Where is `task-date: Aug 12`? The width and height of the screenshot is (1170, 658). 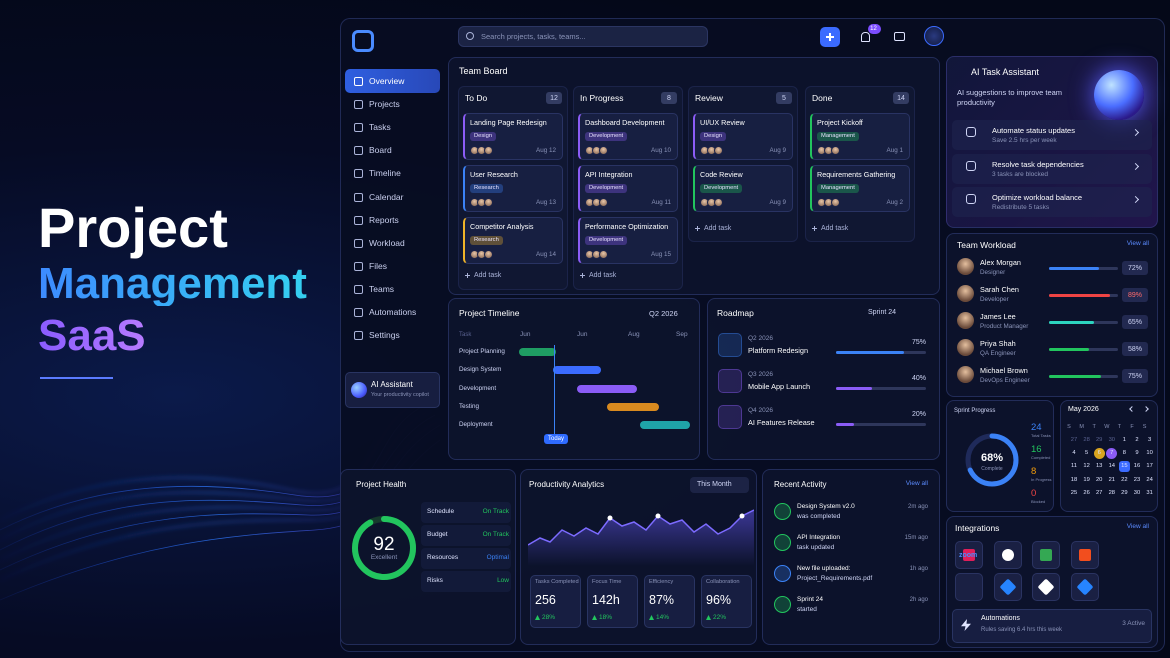 task-date: Aug 12 is located at coordinates (546, 150).